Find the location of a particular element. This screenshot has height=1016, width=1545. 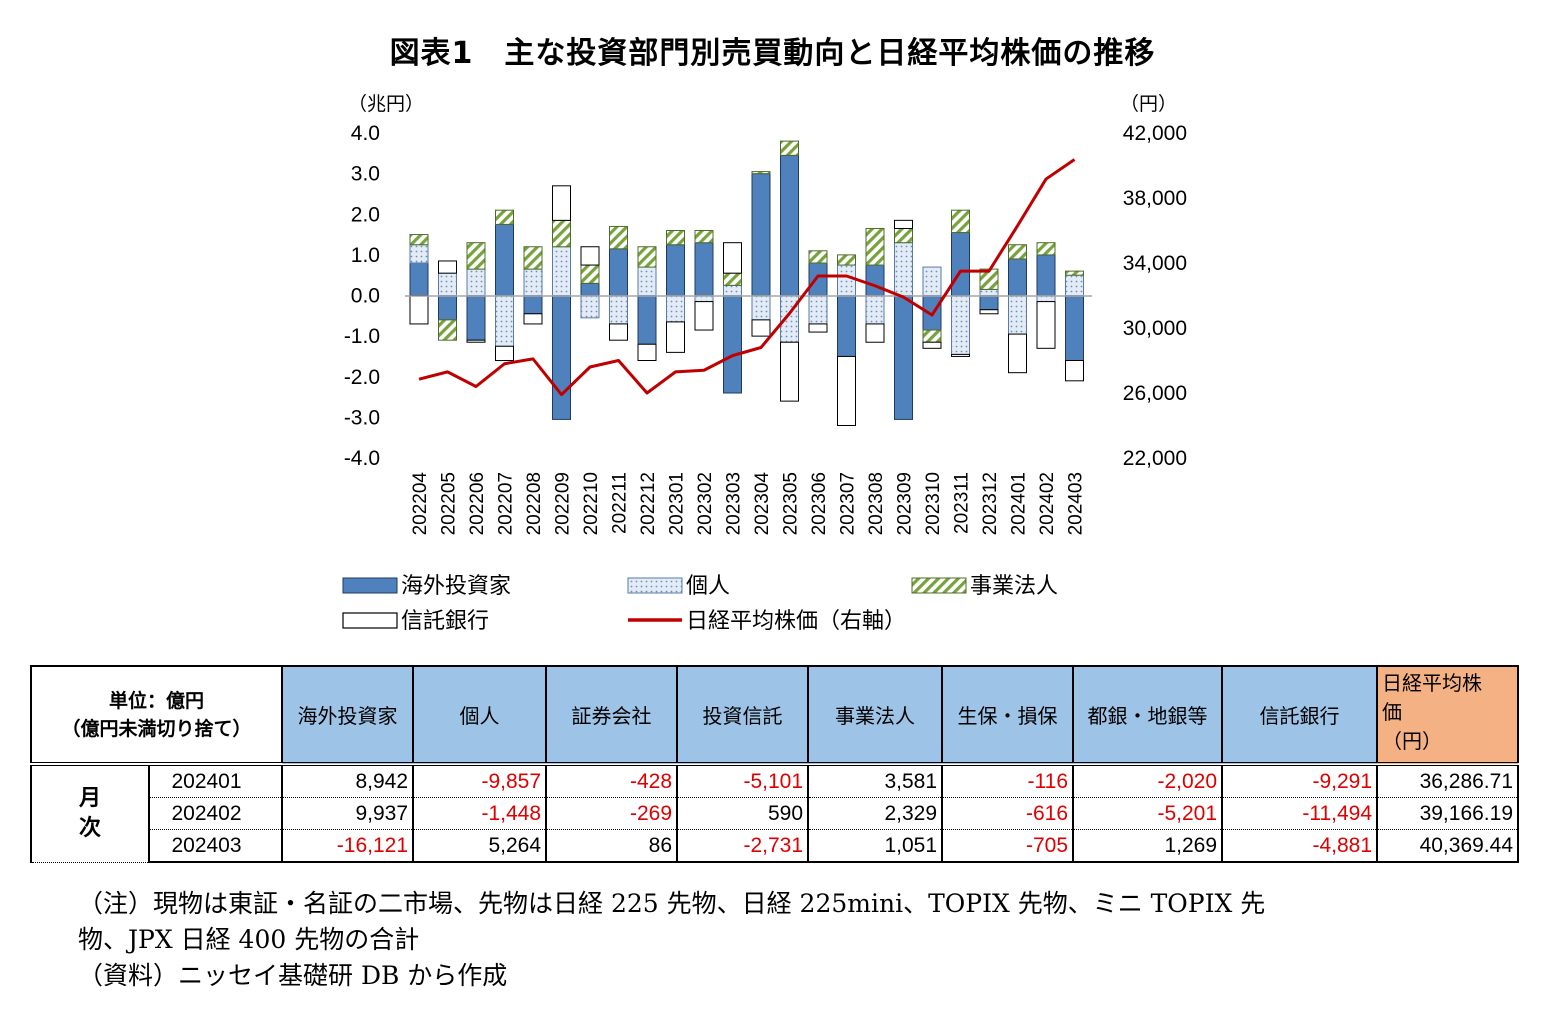

table-cell-nikkei: 40,369.44 is located at coordinates (1448, 846).